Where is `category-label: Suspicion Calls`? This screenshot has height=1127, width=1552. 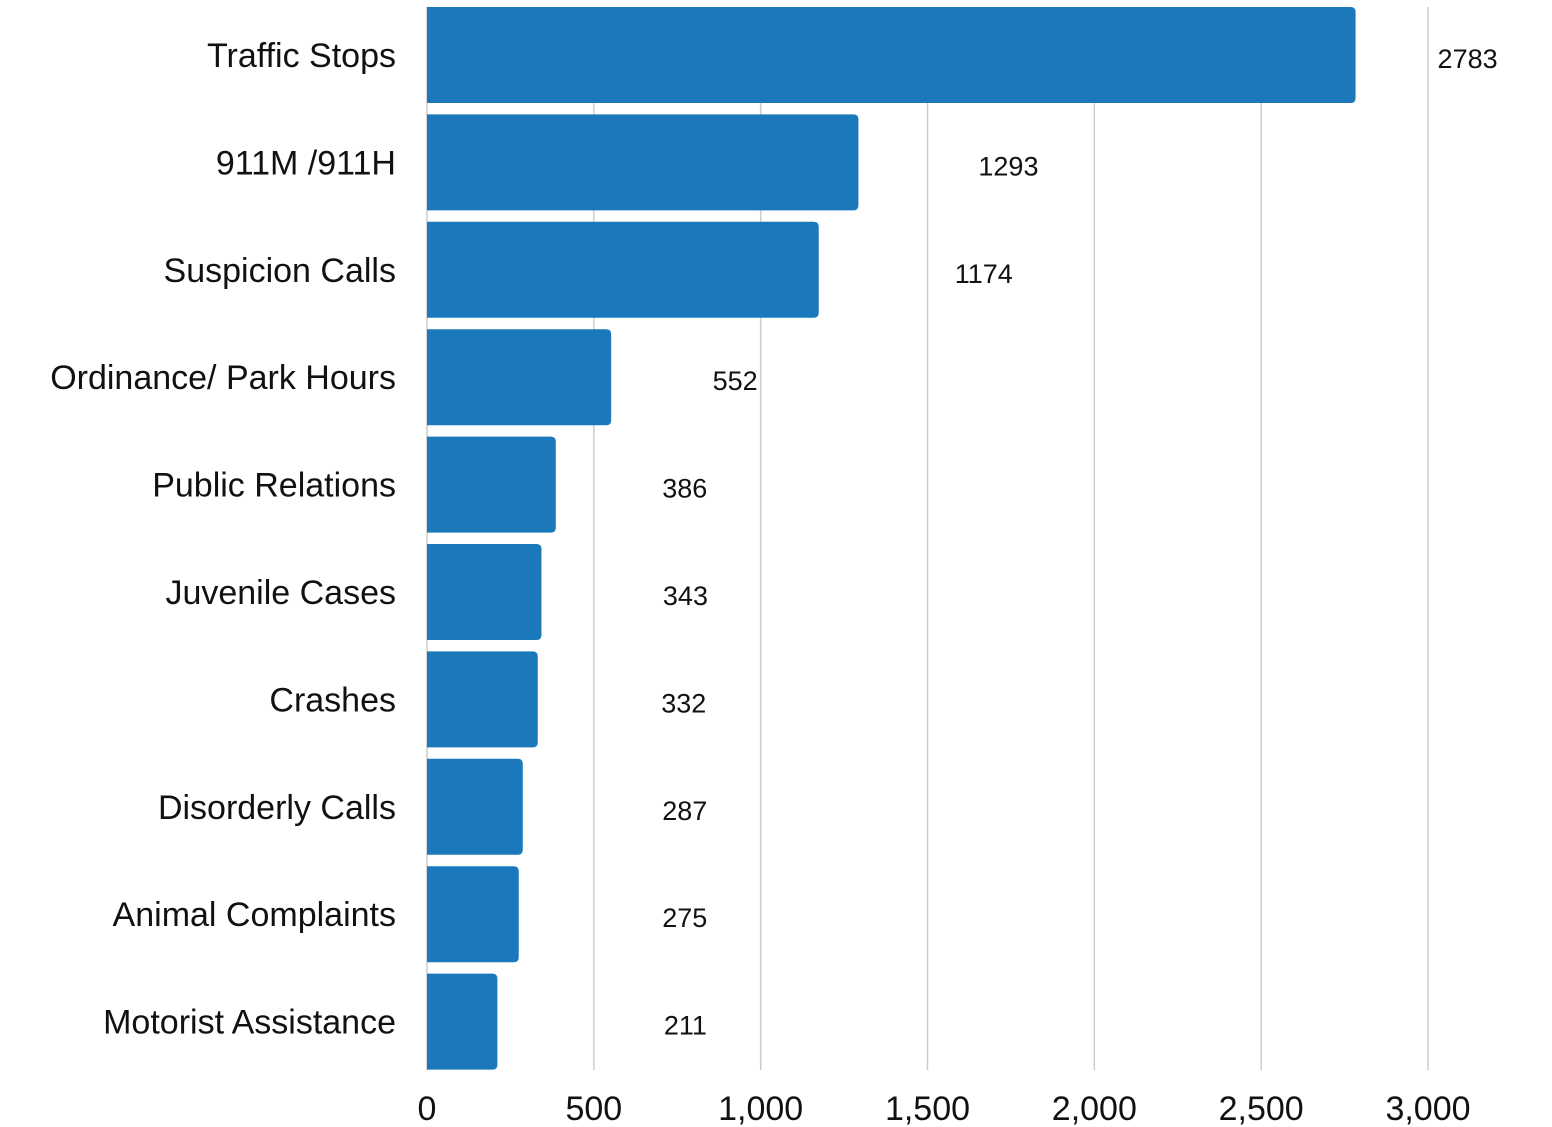
category-label: Suspicion Calls is located at coordinates (280, 271).